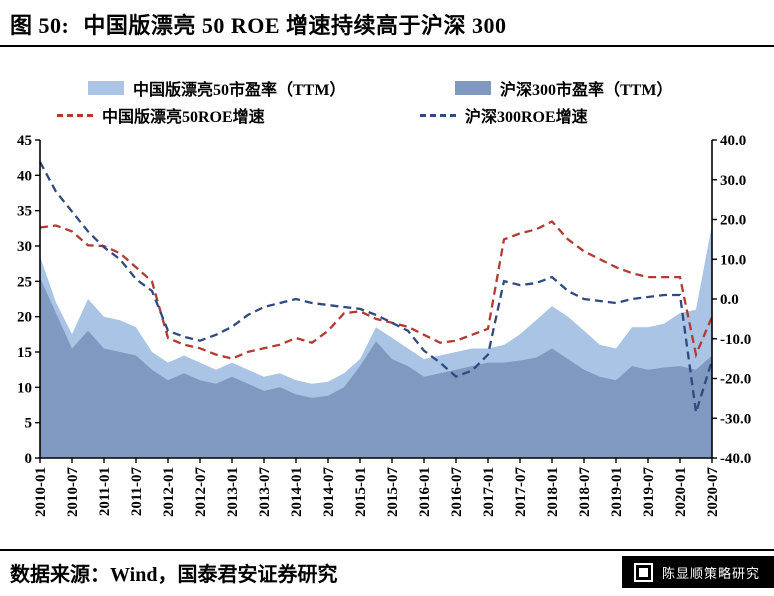 Image resolution: width=774 pixels, height=596 pixels. What do you see at coordinates (41, 492) in the screenshot?
I see `x-tick-label: 2010-01` at bounding box center [41, 492].